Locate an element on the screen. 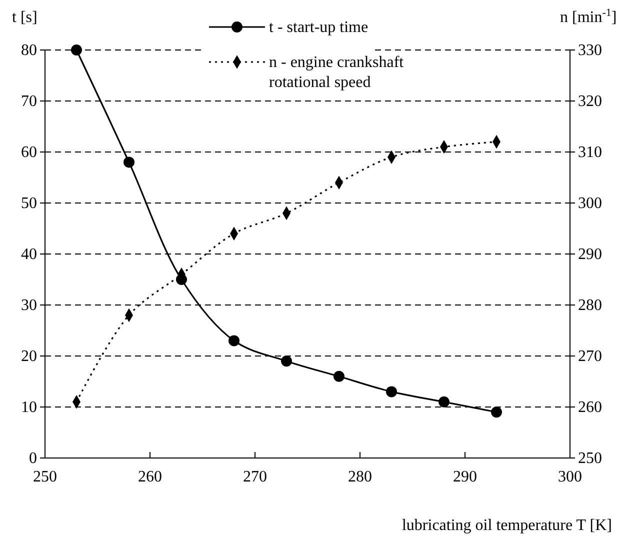 The image size is (621, 544). y-tick-label: 70 is located at coordinates (29, 101).